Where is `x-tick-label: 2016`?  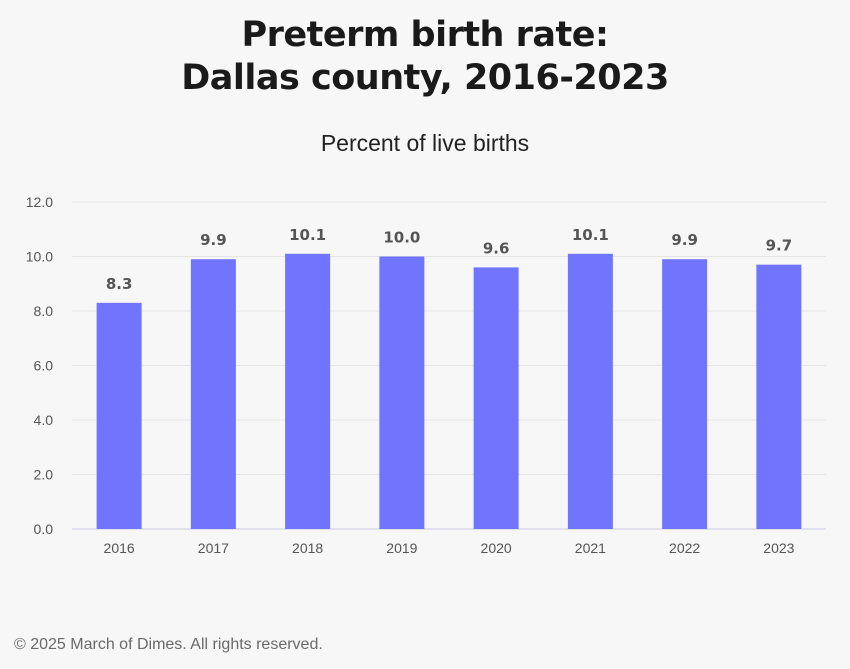 x-tick-label: 2016 is located at coordinates (119, 548).